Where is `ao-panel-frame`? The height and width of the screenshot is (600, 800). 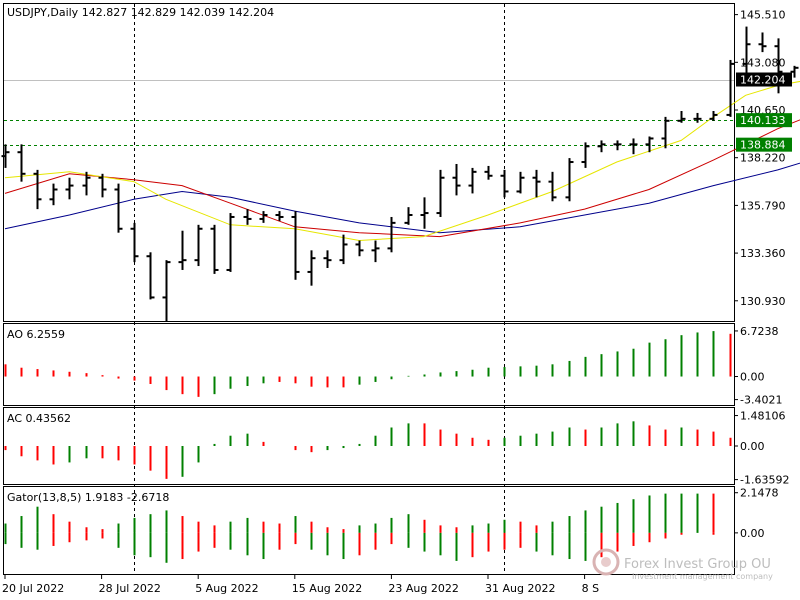 ao-panel-frame is located at coordinates (369, 364).